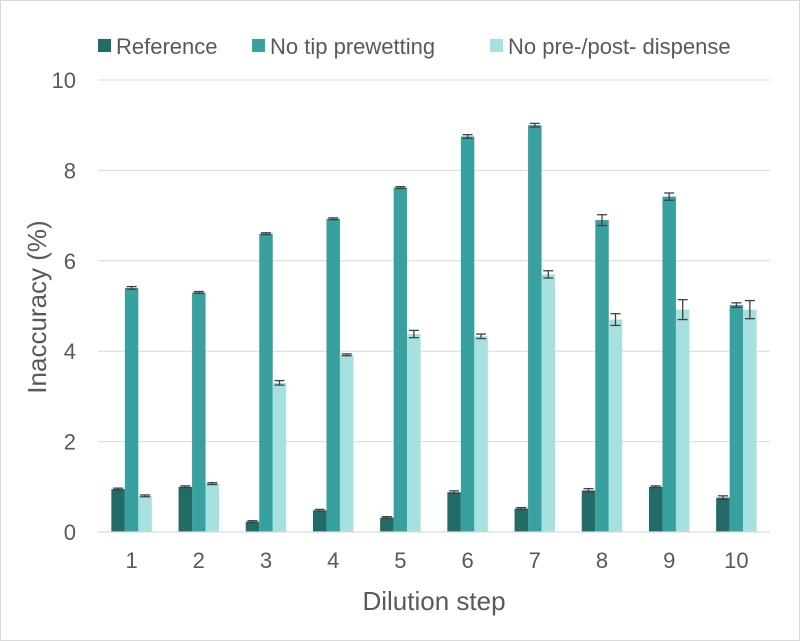 Image resolution: width=800 pixels, height=641 pixels. Describe the element at coordinates (436, 560) in the screenshot. I see `x-tick-labels: 1 2 3 4 5 6 7 8 9 10` at that location.